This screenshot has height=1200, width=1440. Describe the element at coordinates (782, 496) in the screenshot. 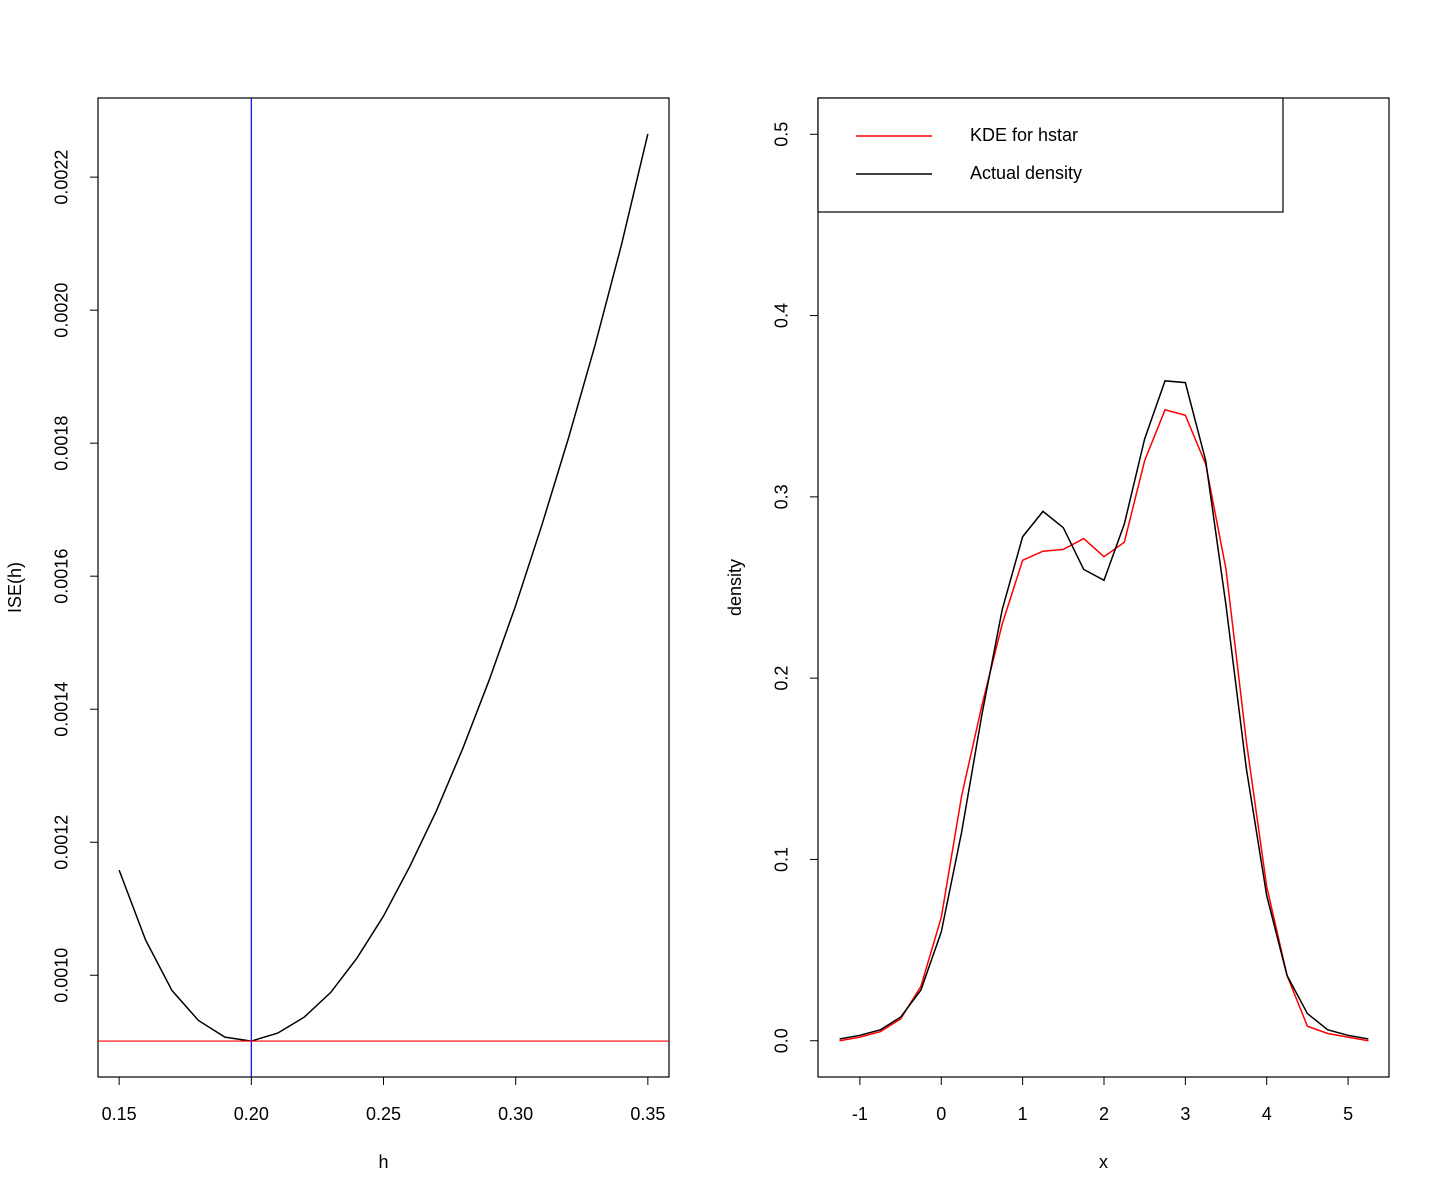

I see `y-tick-label: 0.3` at that location.